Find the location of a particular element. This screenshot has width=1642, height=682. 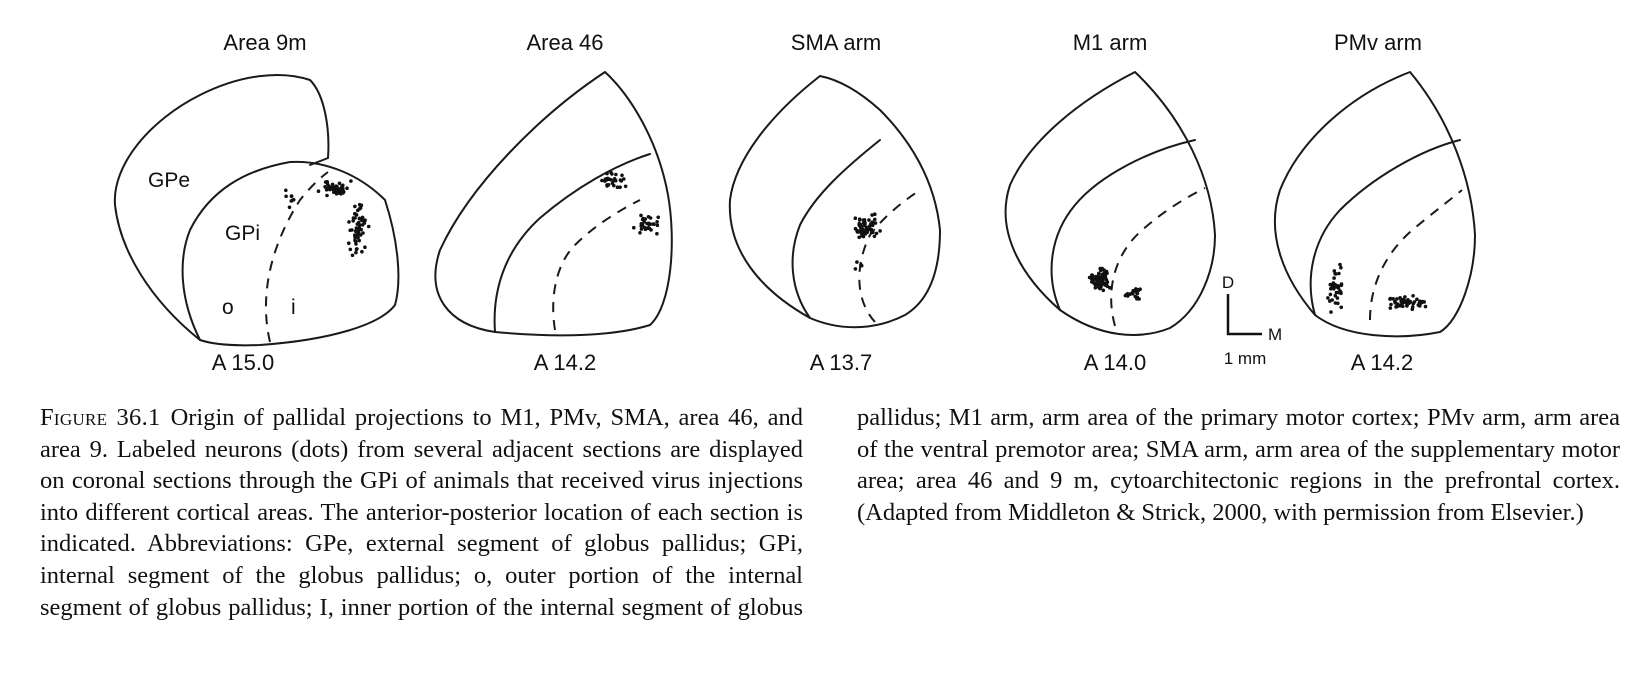

scale-bar-medial-label: M is located at coordinates (1275, 334).